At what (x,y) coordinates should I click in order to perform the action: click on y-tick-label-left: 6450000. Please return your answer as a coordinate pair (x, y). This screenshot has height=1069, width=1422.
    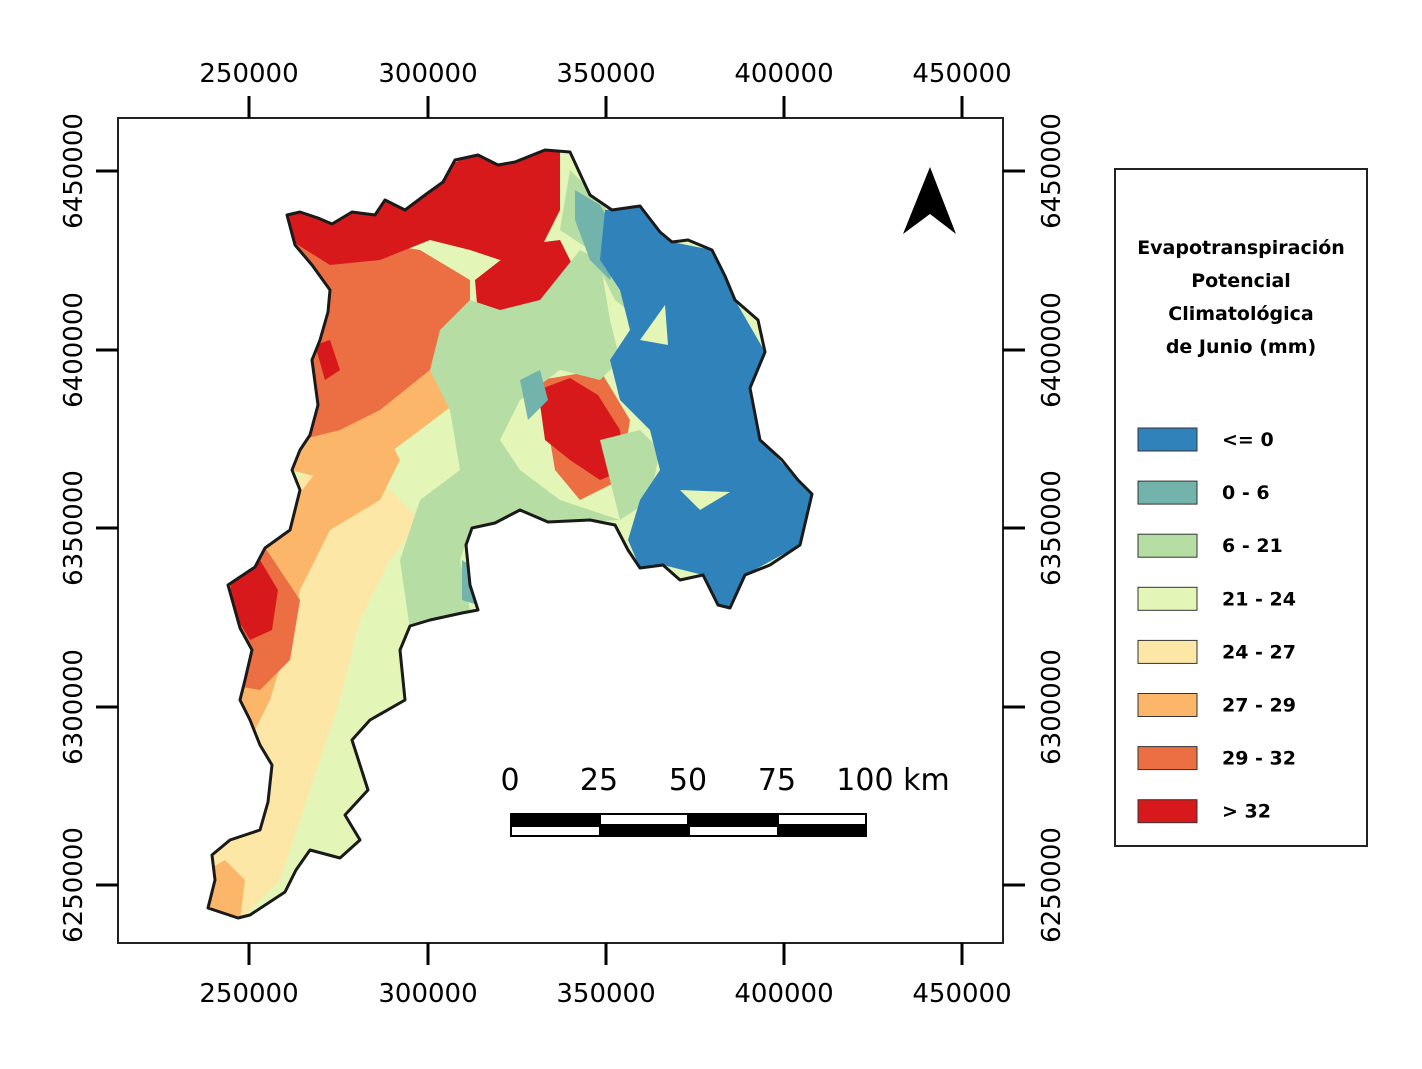
    Looking at the image, I should click on (74, 171).